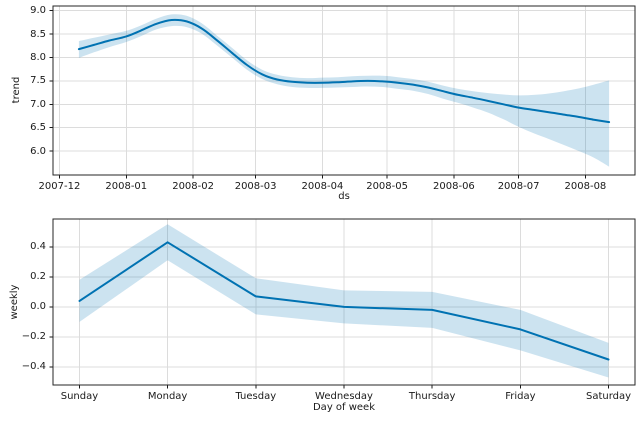  Describe the element at coordinates (59, 186) in the screenshot. I see `trend-xtick-label: 2007-12` at that location.